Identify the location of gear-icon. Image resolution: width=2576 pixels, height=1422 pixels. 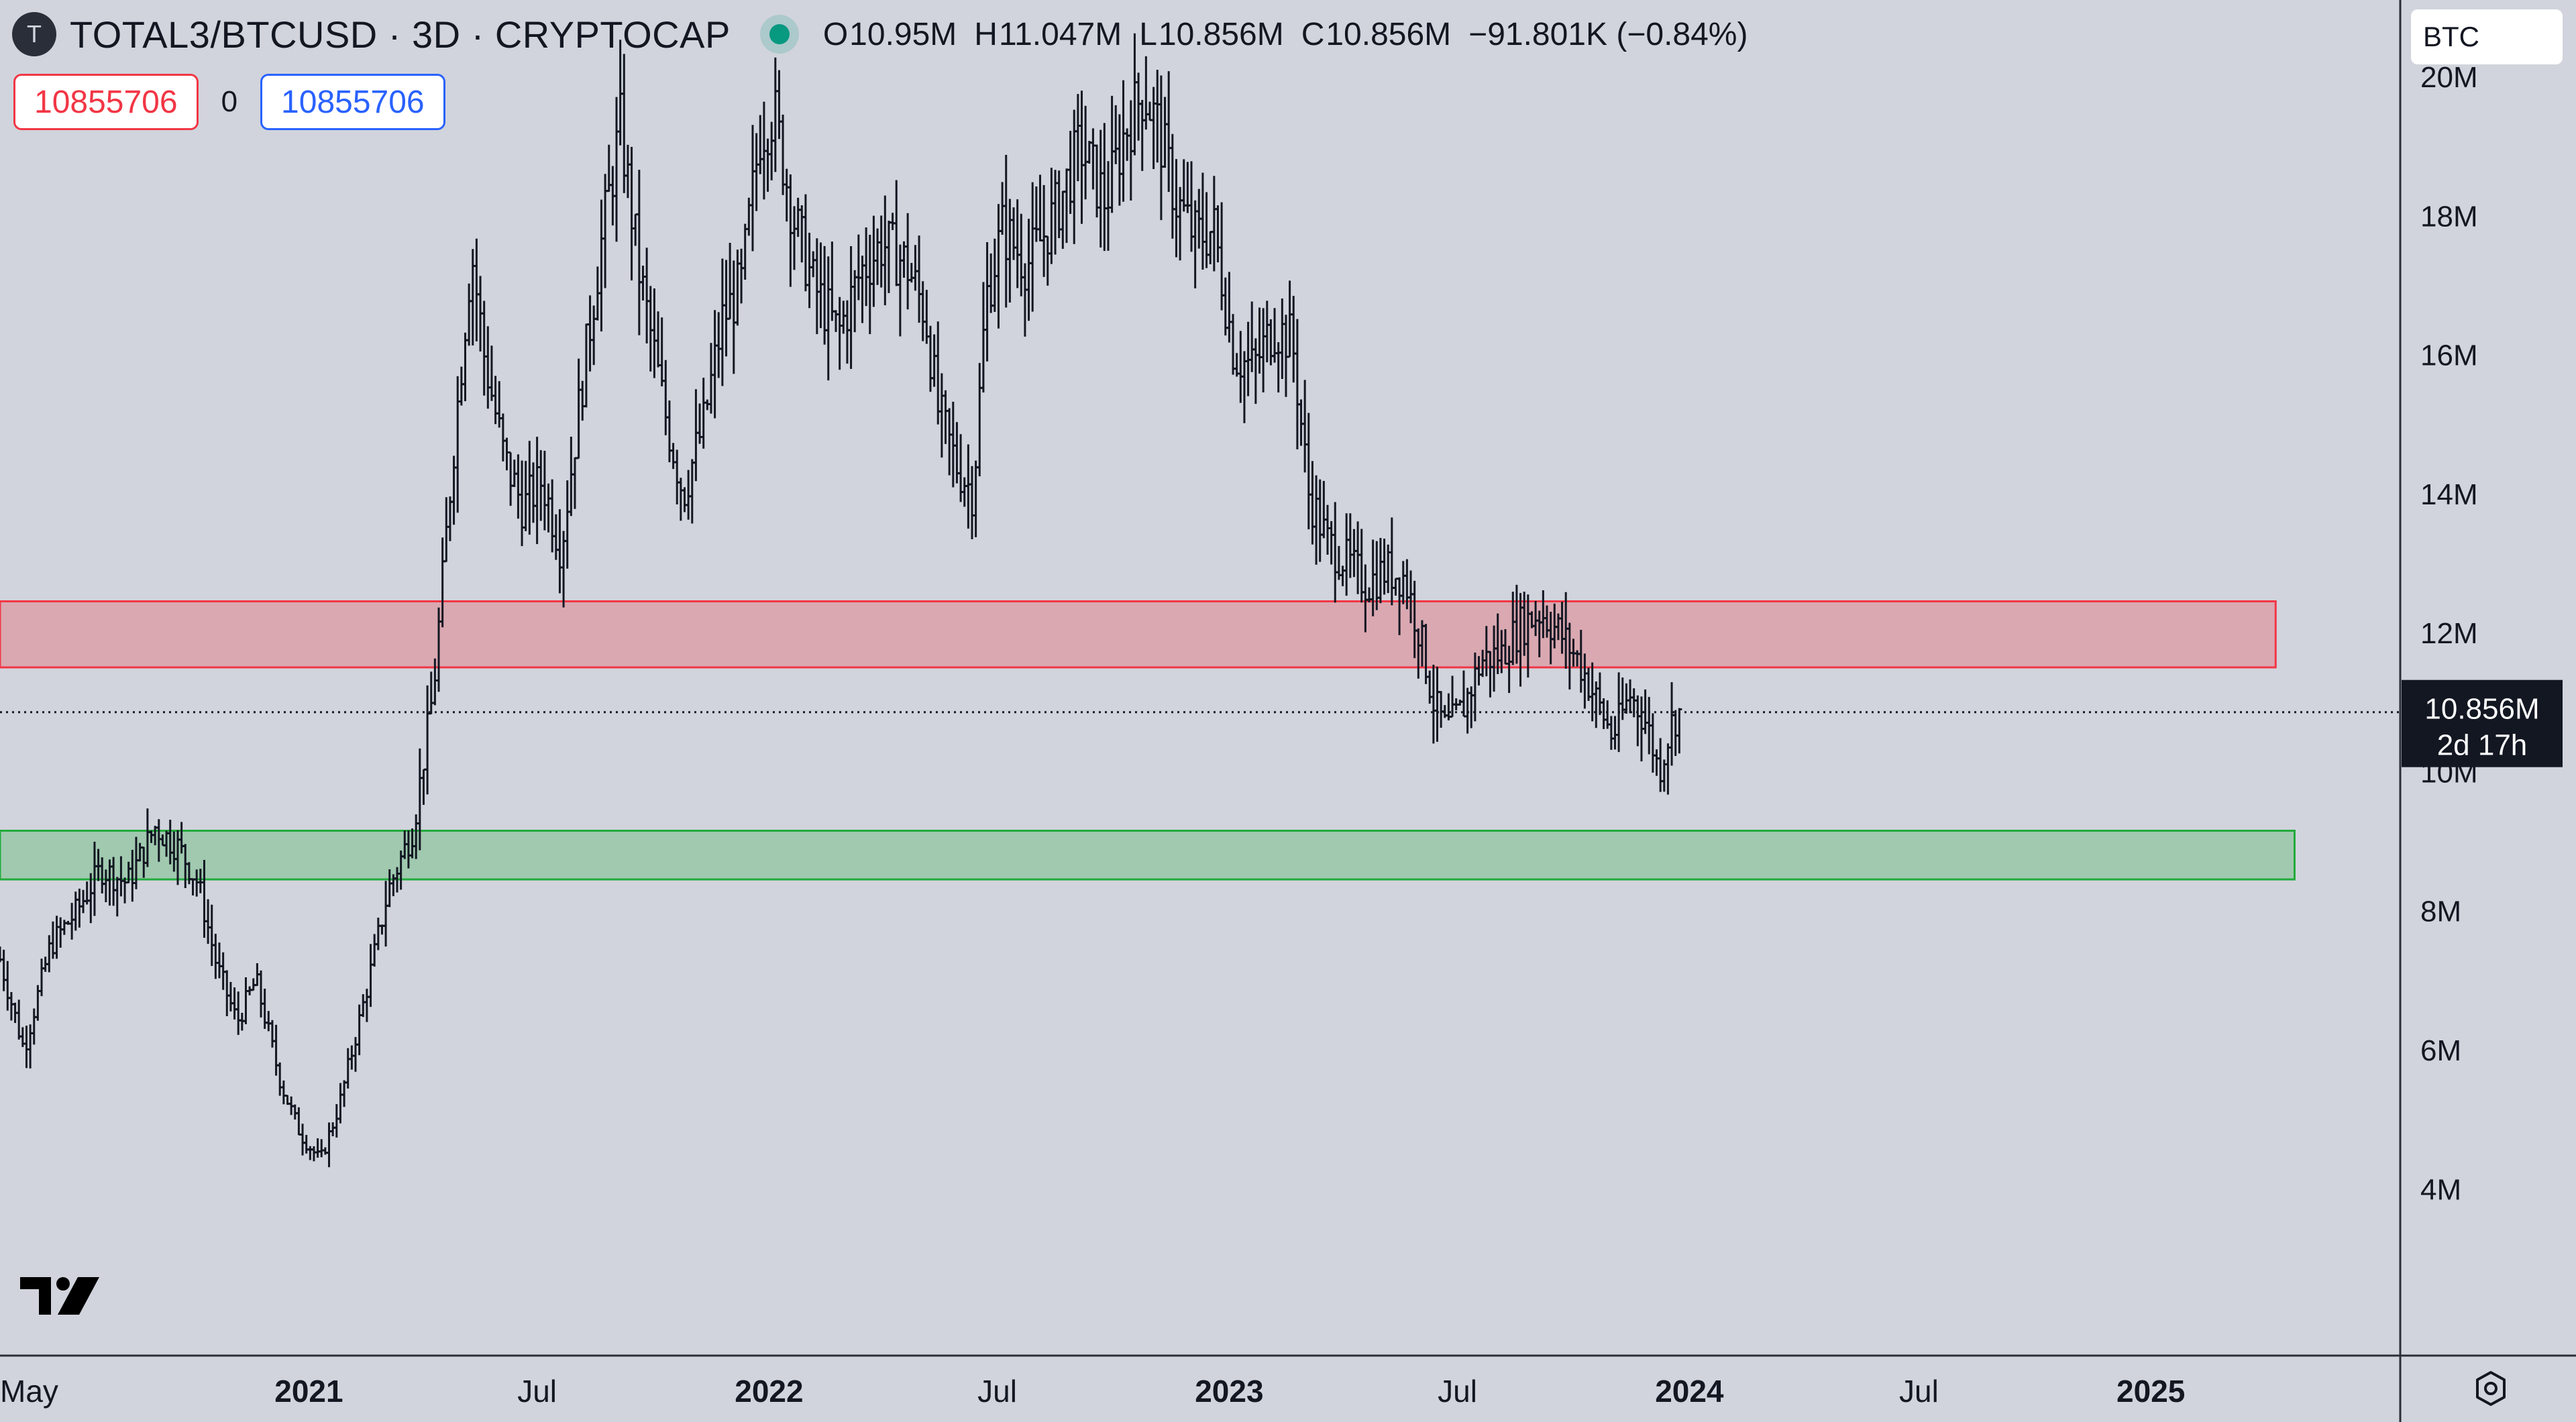
(2491, 1388).